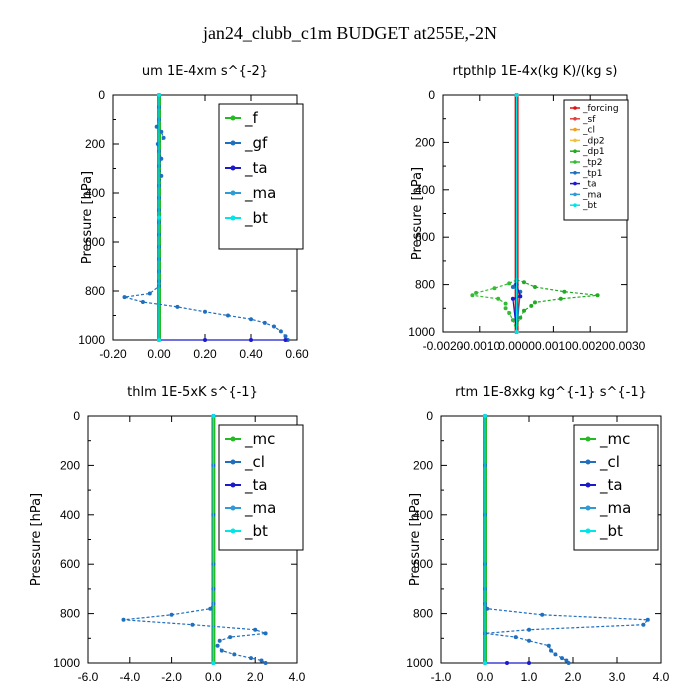  I want to click on x-tick-label: 0.0020, so click(590, 346).